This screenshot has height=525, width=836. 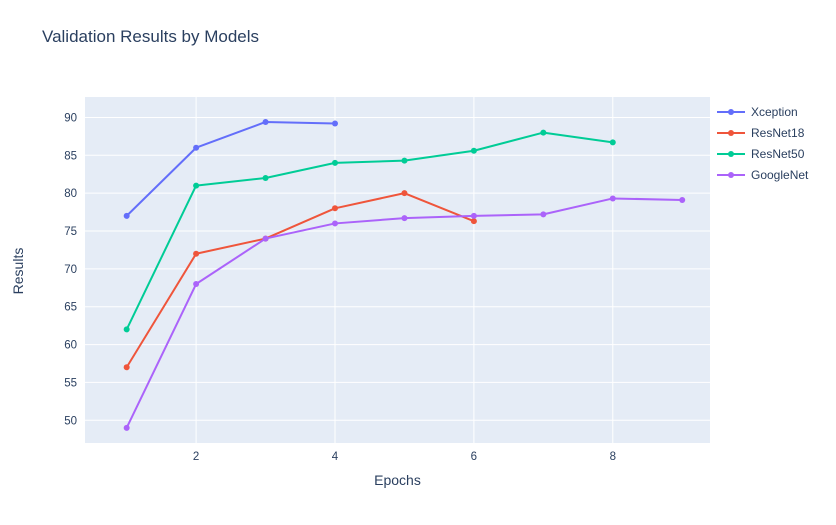 I want to click on y-tick-label: 70, so click(x=70, y=270).